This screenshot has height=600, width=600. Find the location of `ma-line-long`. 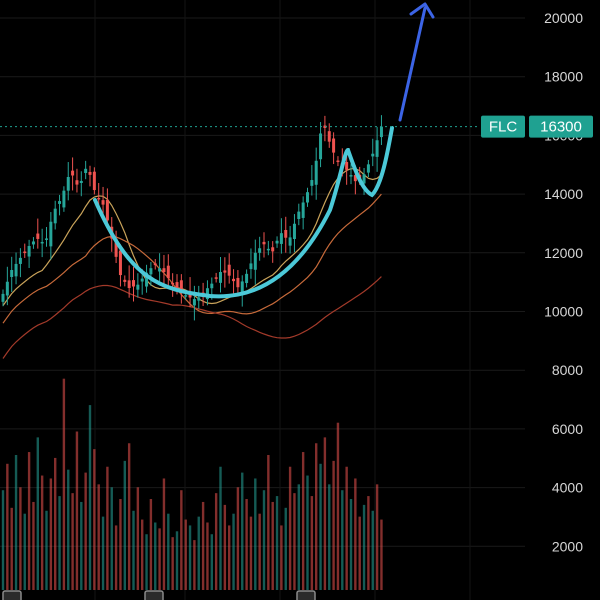

ma-line-long is located at coordinates (192, 317).